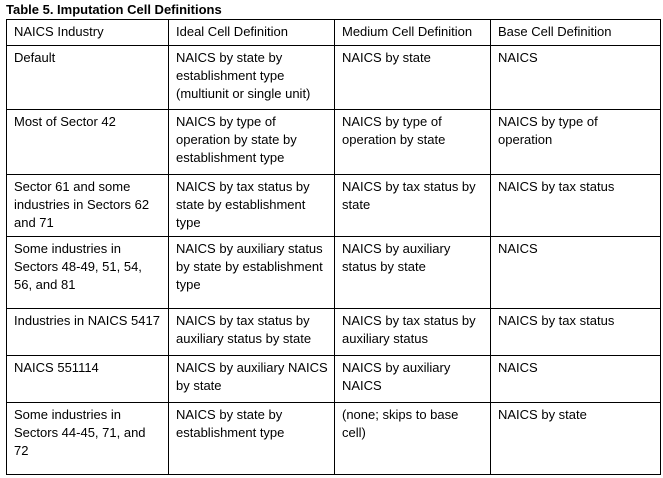 Image resolution: width=663 pixels, height=478 pixels. Describe the element at coordinates (412, 77) in the screenshot. I see `cell-medium-definition: NAICS by state` at that location.